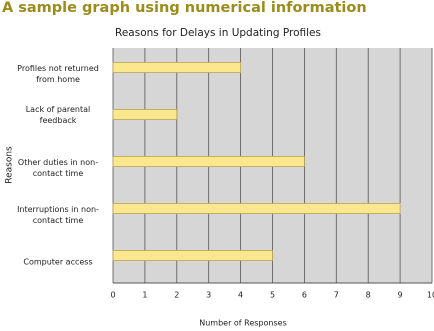 The image size is (434, 331). I want to click on y-tick-label: Other duties in non-contact time, so click(58, 167).